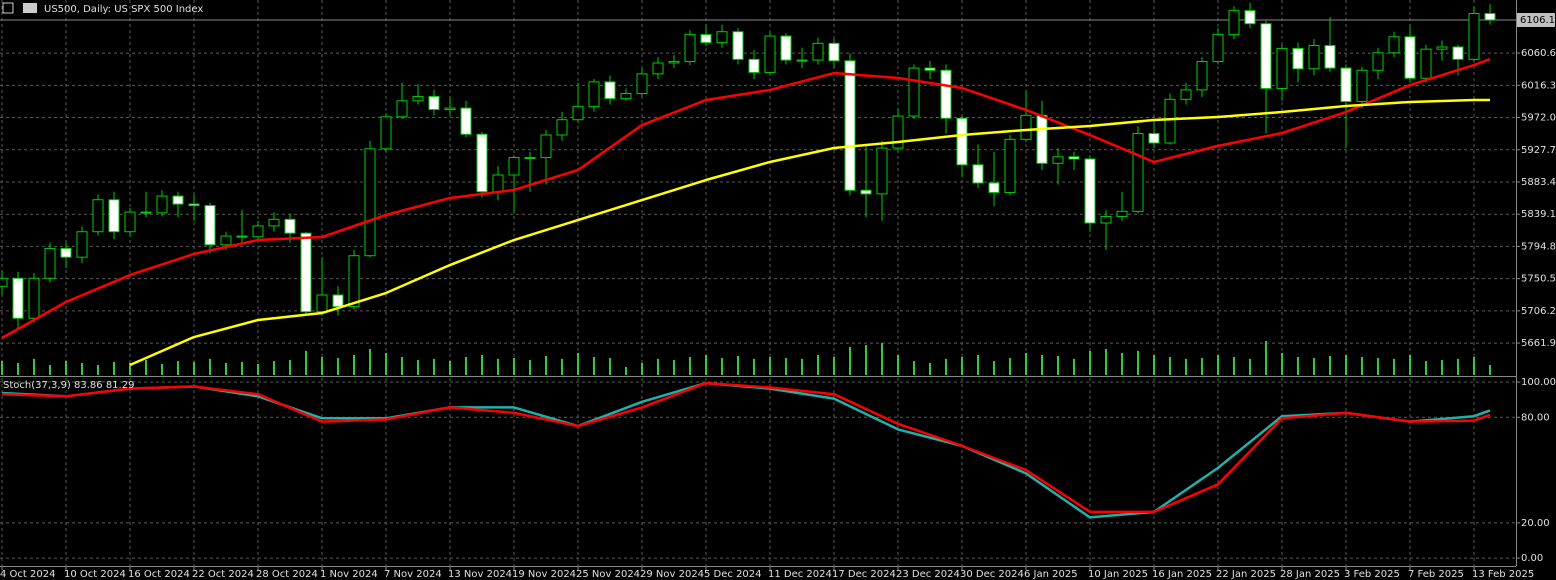 The width and height of the screenshot is (1556, 580). I want to click on indicator-title: Stoch(37,3,9) 83.86 81.29, so click(68, 385).